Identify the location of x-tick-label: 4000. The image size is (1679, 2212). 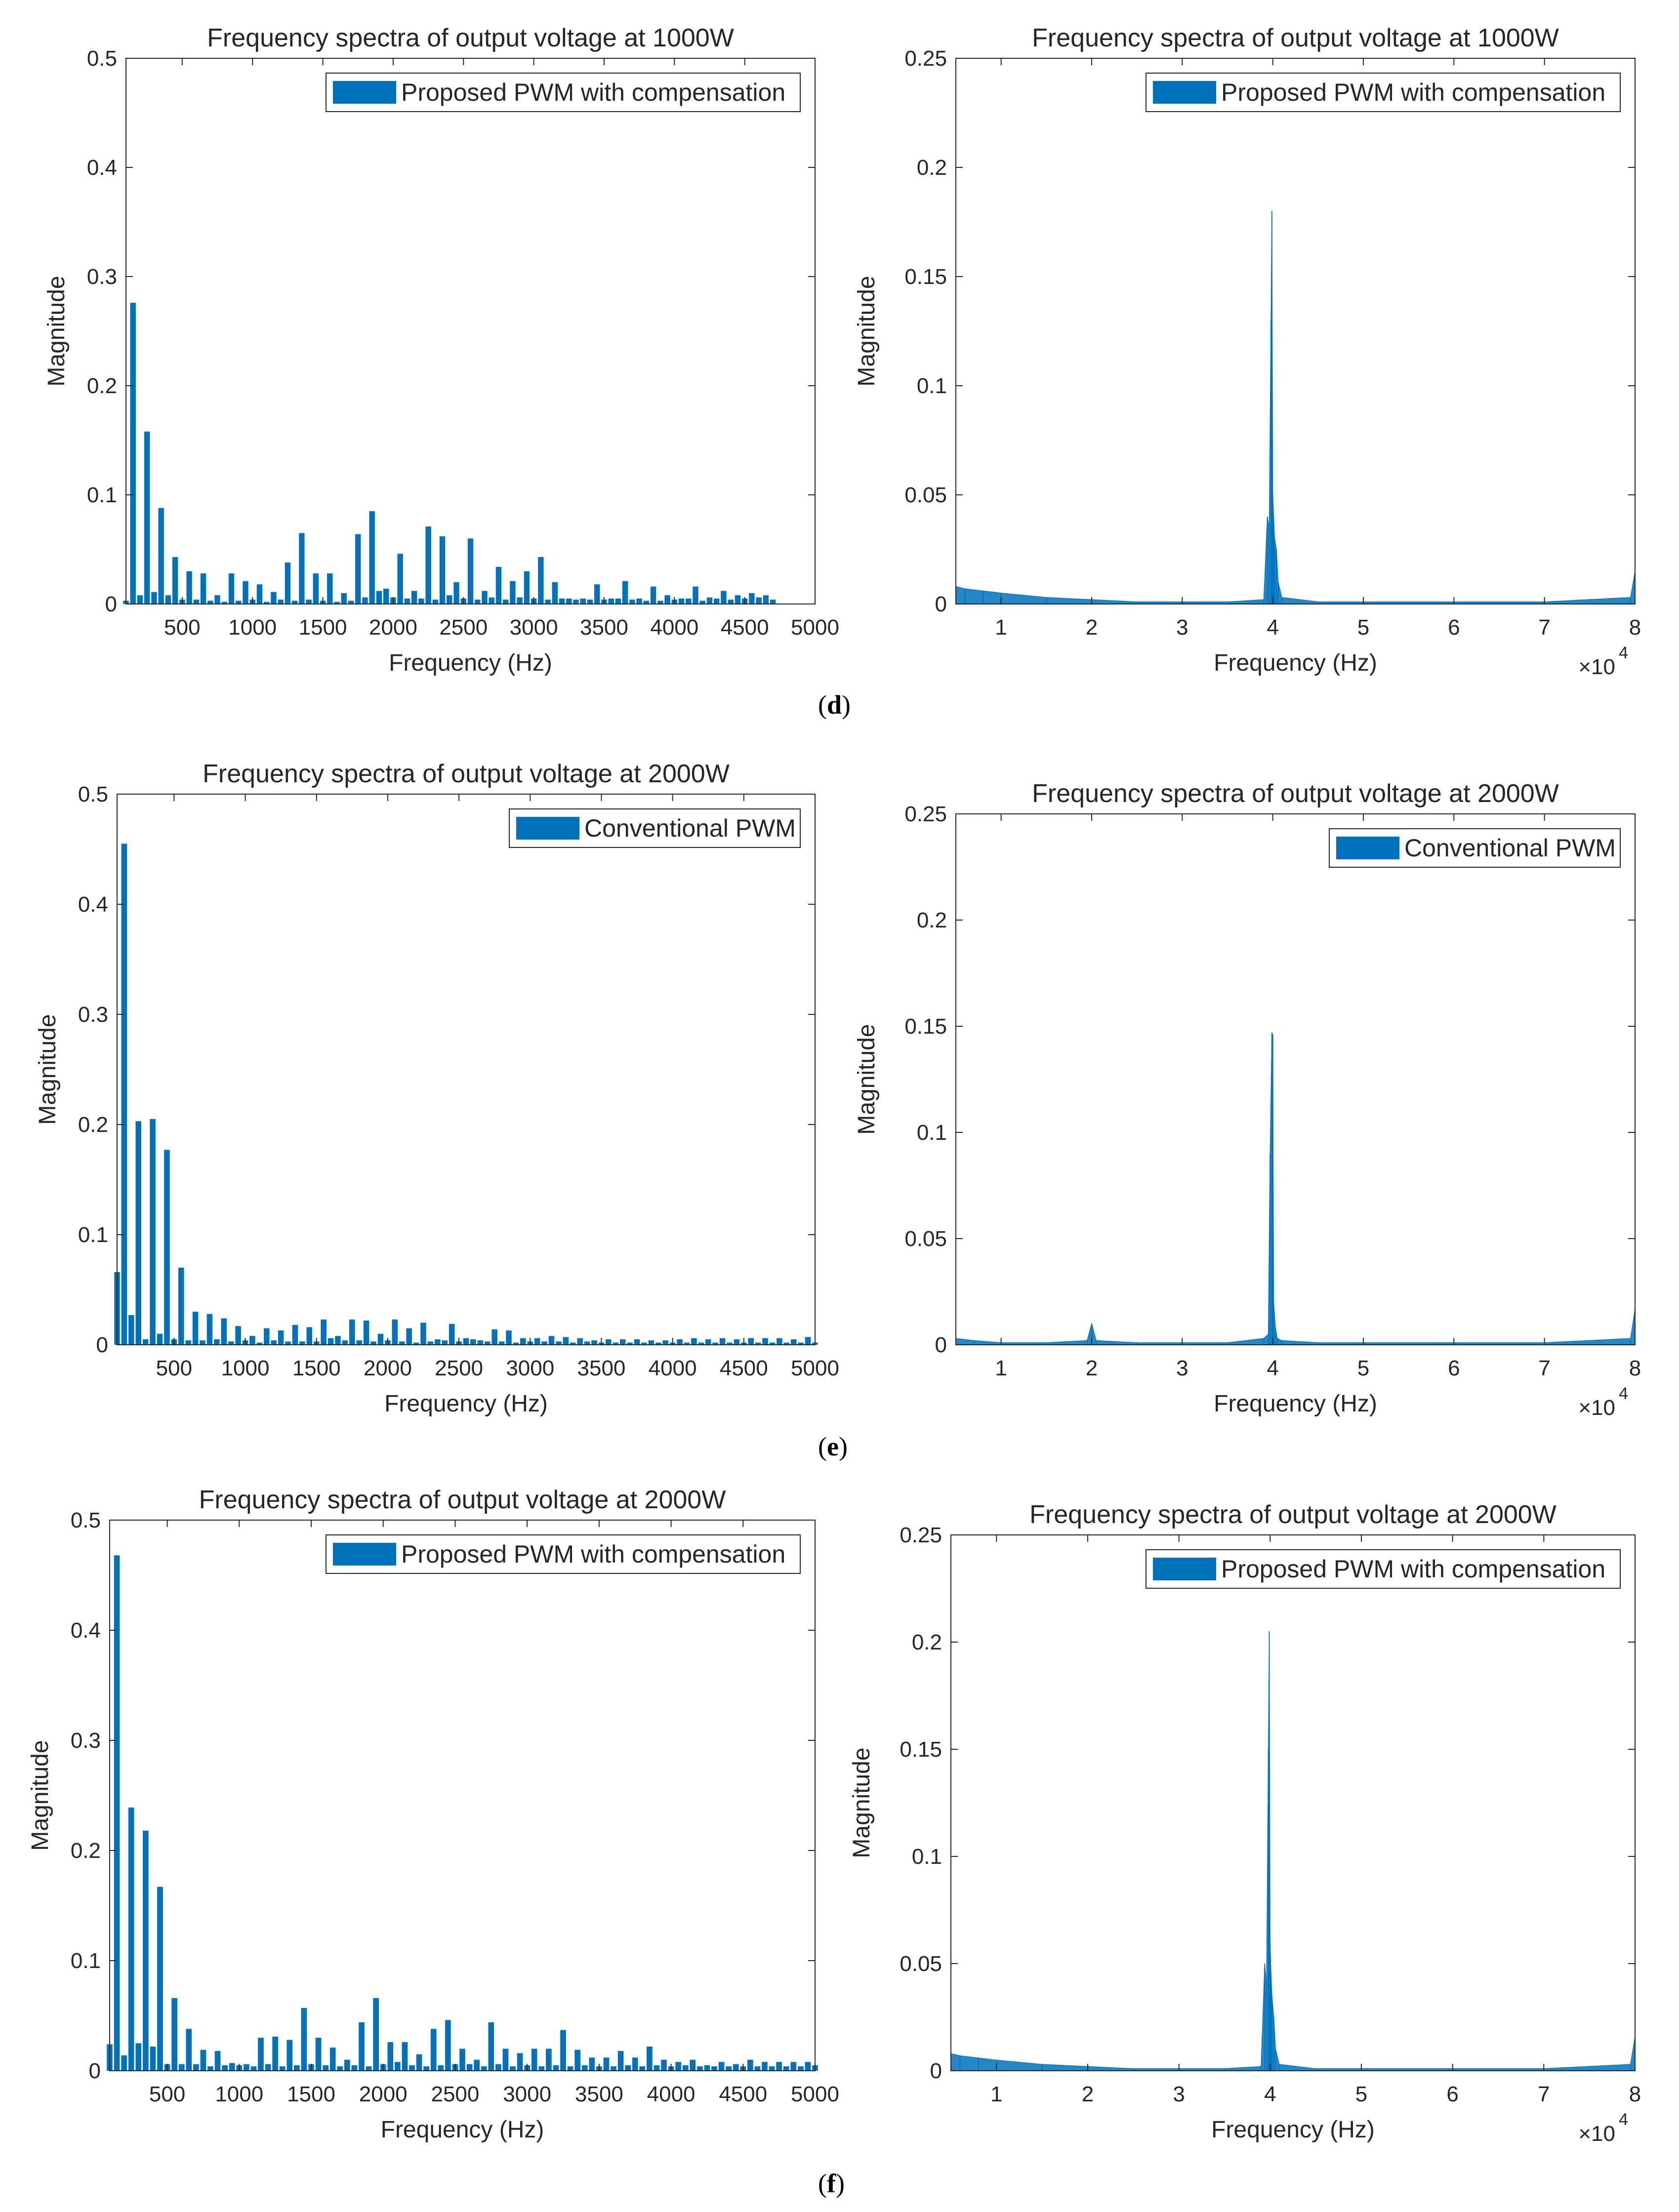
(673, 1368).